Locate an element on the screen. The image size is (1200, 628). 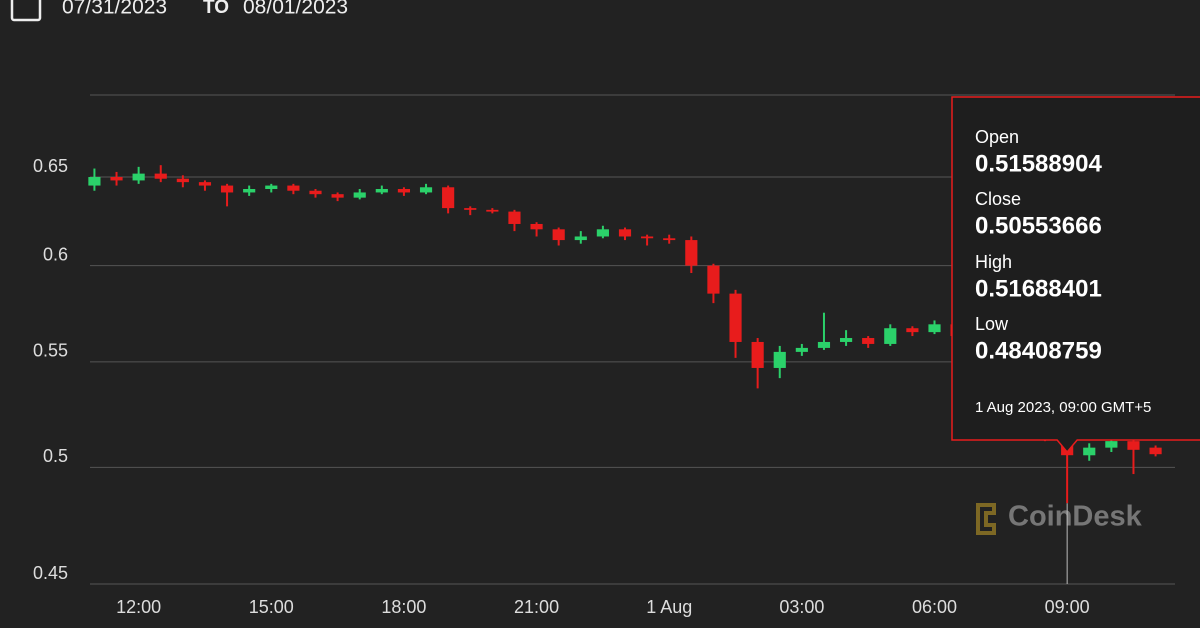
date-to: 08/01/2023 is located at coordinates (295, 9).